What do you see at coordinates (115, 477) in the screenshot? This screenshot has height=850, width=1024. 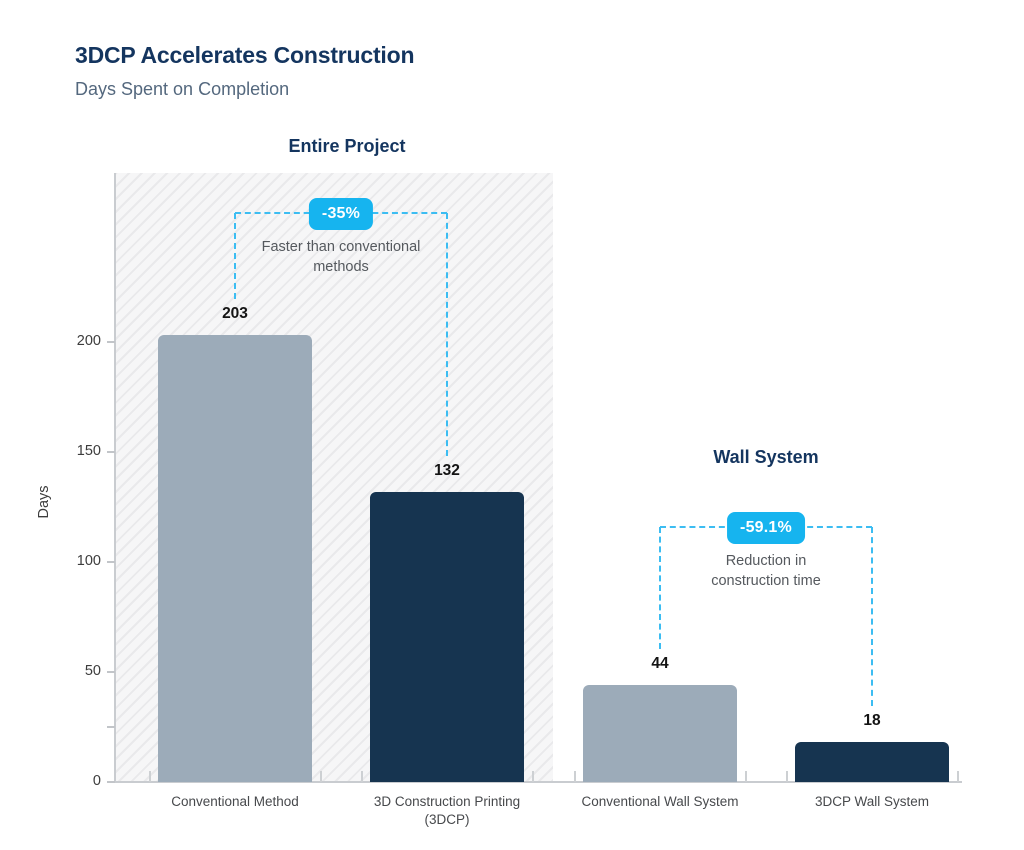 I see `y-axis-line` at bounding box center [115, 477].